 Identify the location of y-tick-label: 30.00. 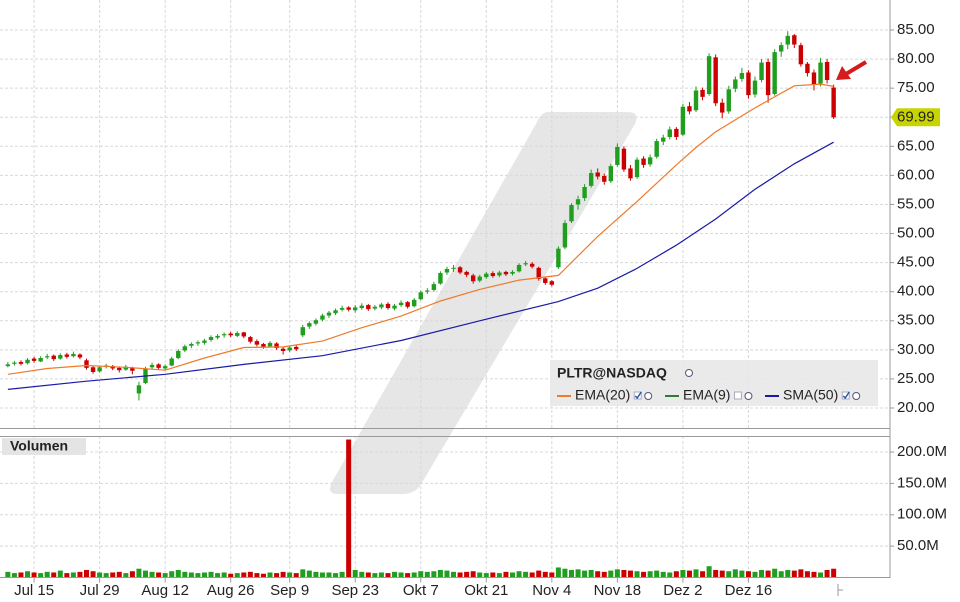
(916, 349).